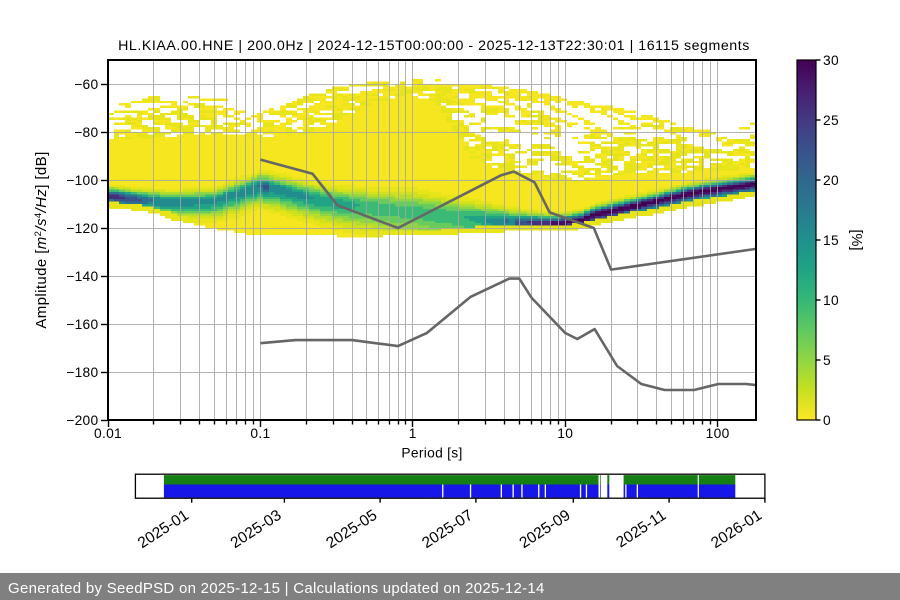 The image size is (900, 600). What do you see at coordinates (718, 433) in the screenshot?
I see `svg-text: 100` at bounding box center [718, 433].